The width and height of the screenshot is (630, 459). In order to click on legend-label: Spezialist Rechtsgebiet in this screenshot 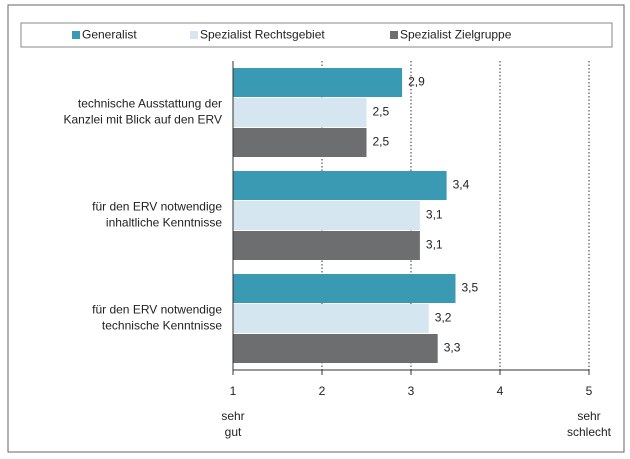, I will do `click(262, 35)`.